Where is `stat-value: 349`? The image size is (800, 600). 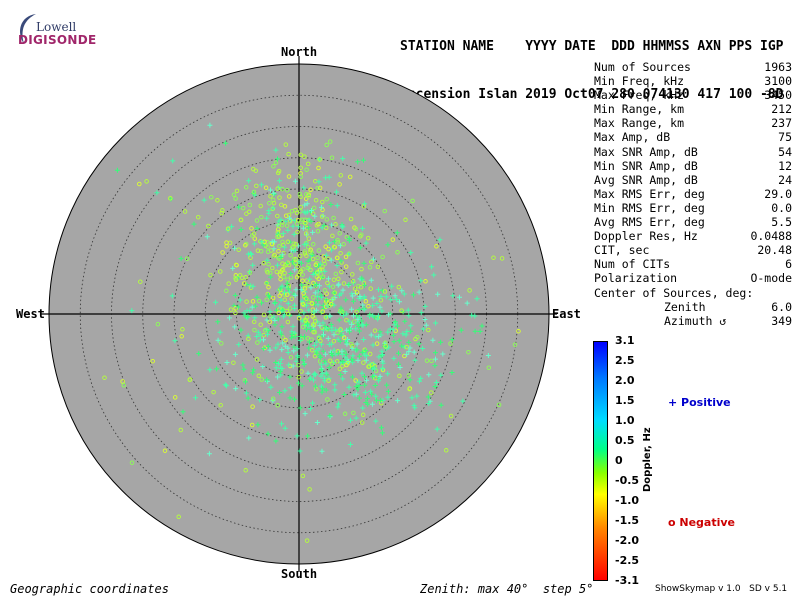
stat-value: 349 is located at coordinates (781, 320).